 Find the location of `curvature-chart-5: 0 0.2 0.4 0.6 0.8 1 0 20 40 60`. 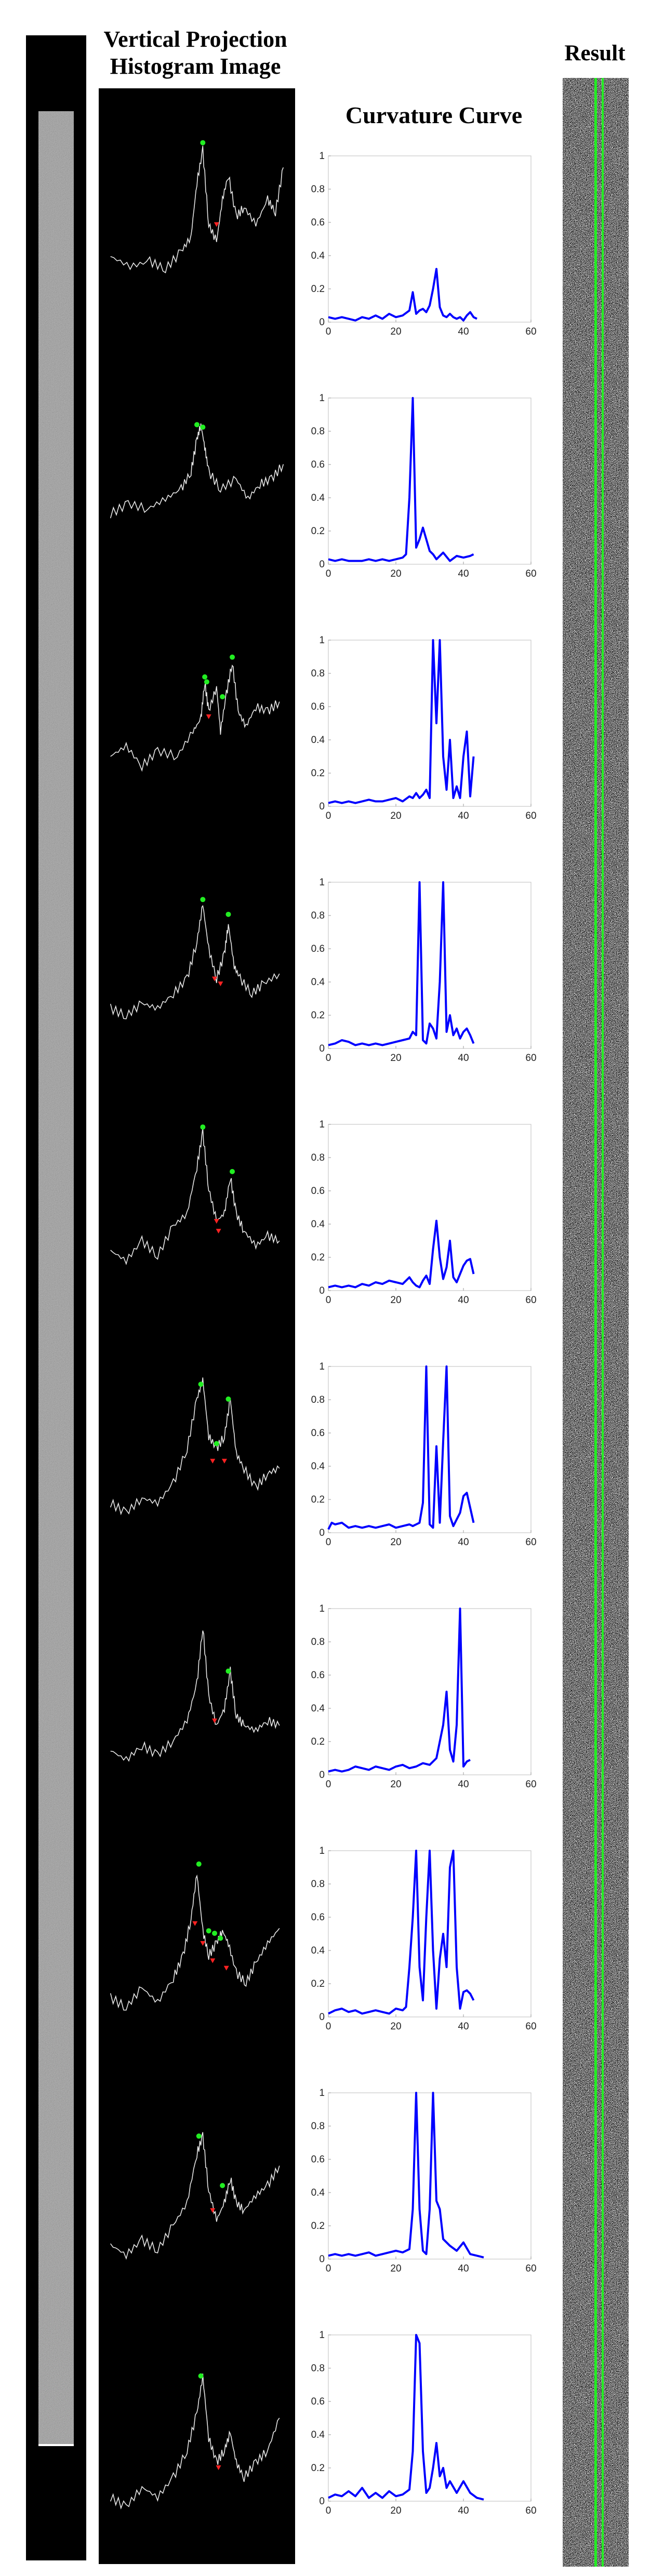

curvature-chart-5: 0 0.2 0.4 0.6 0.8 1 0 20 40 60 is located at coordinates (424, 1213).